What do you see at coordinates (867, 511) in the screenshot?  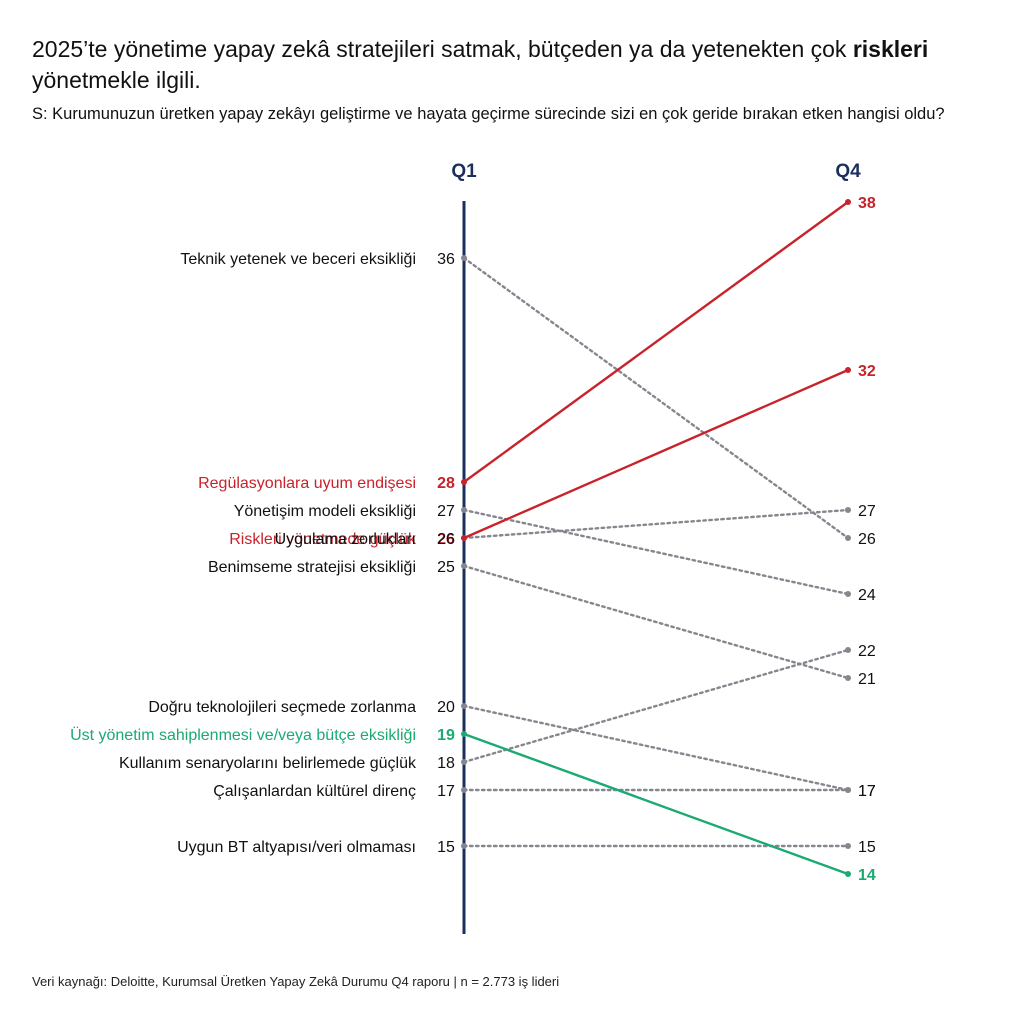 I see `q4-value-label: 27` at bounding box center [867, 511].